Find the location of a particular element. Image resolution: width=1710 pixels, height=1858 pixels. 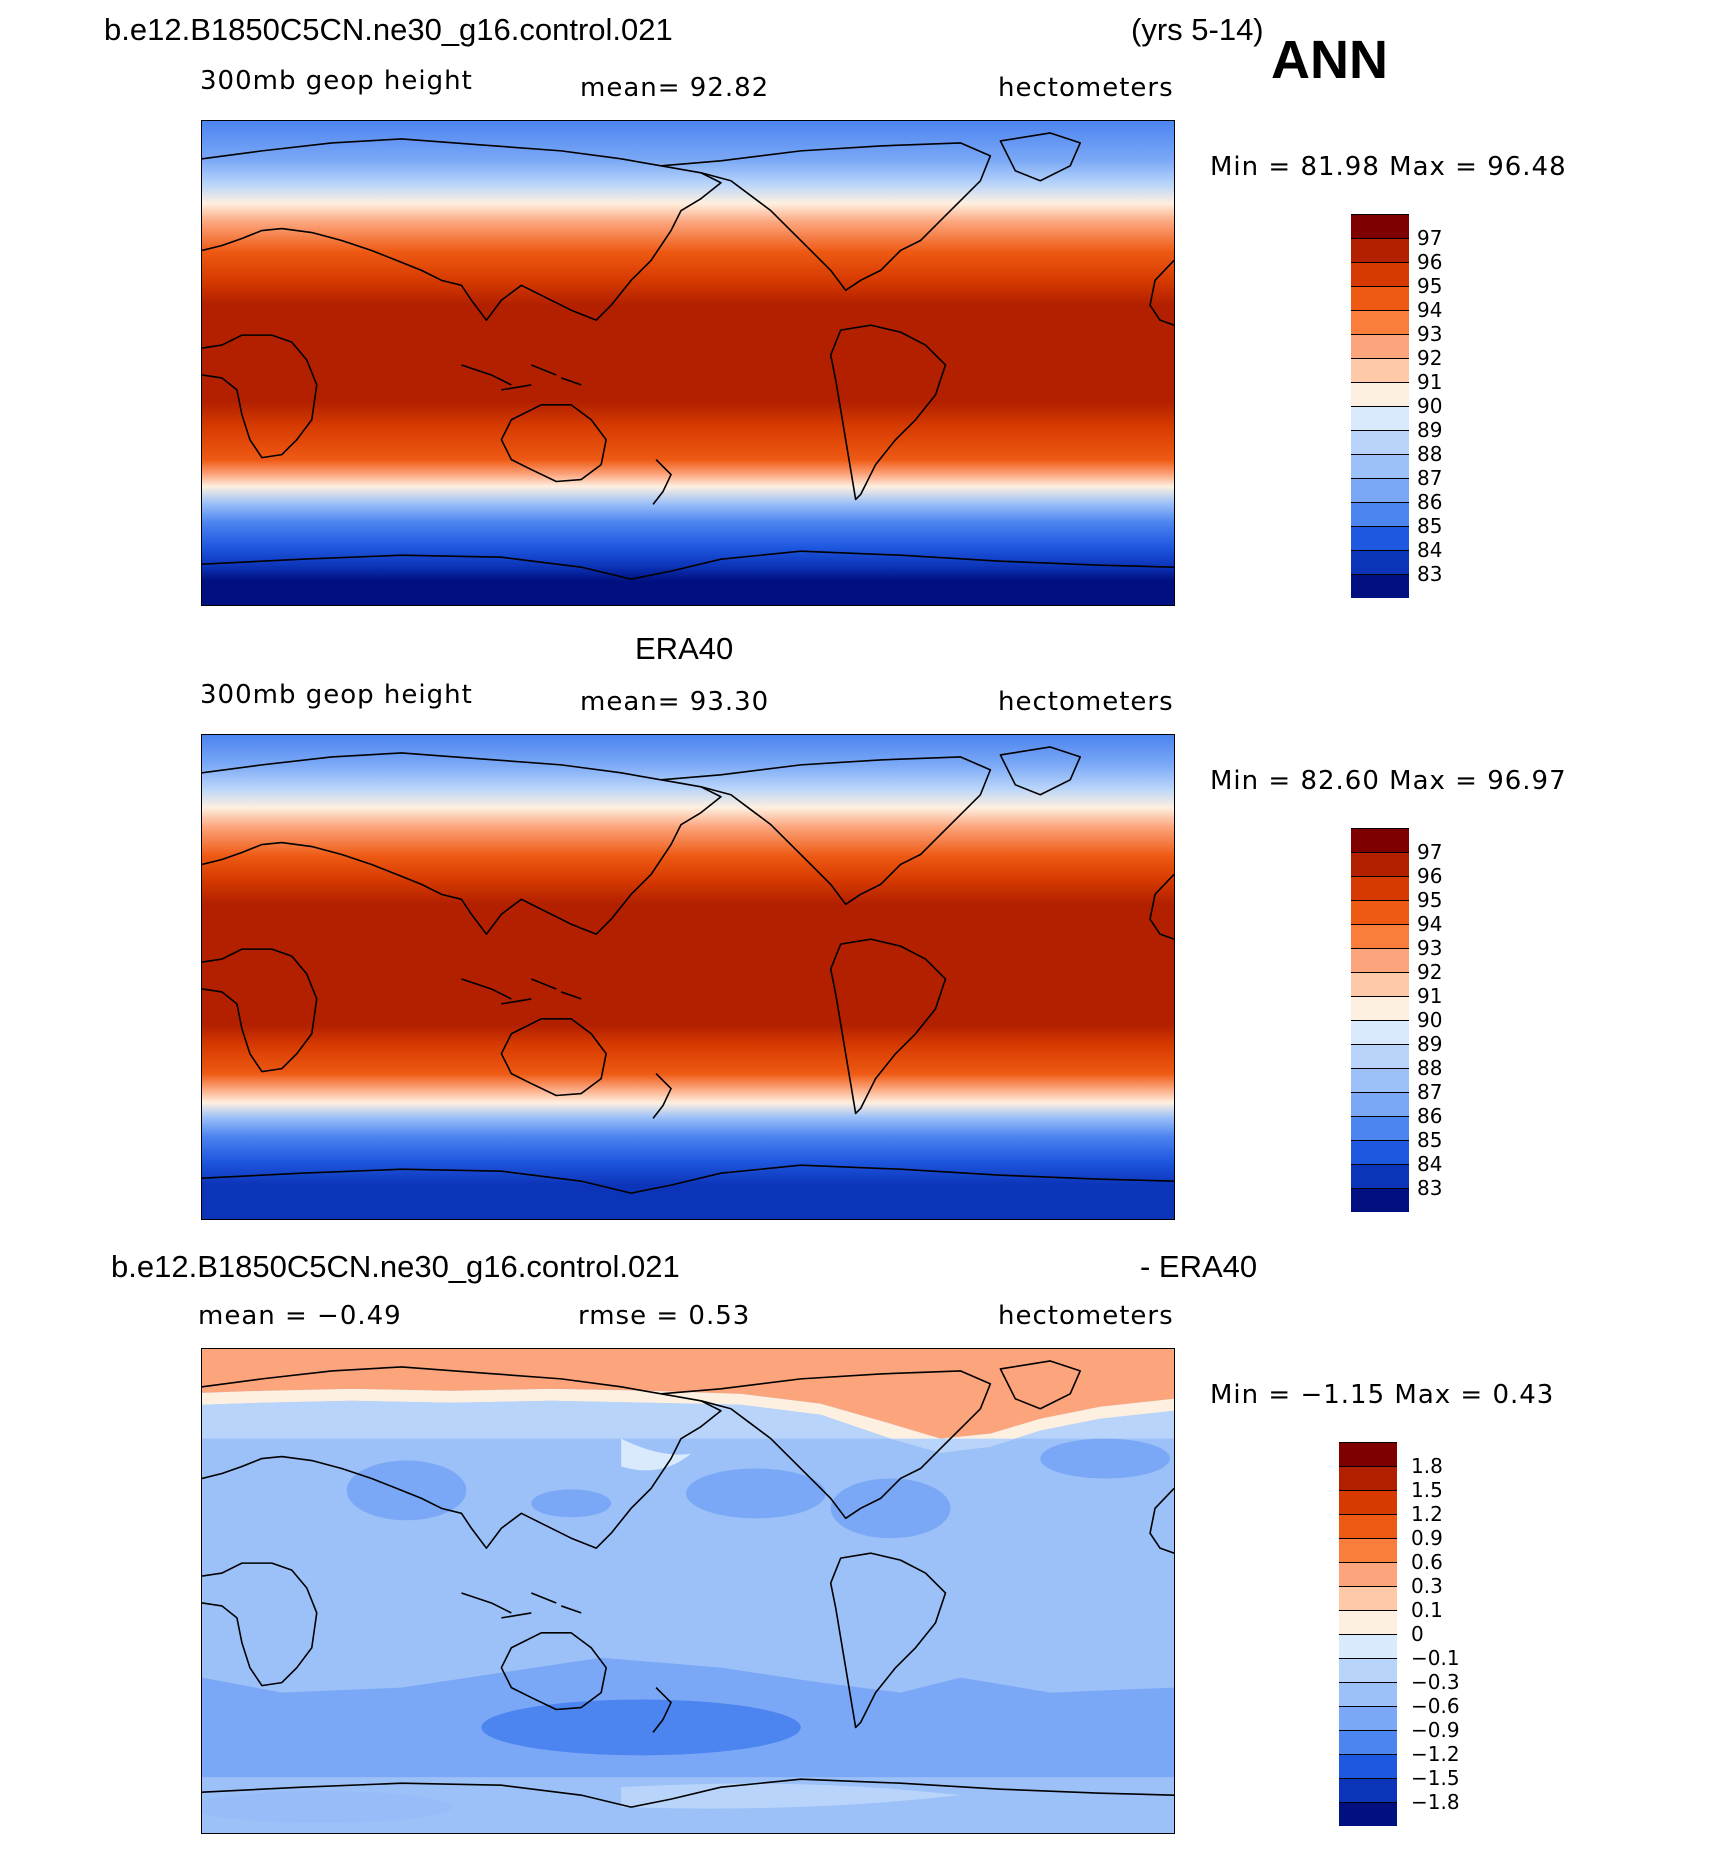

years-label: (yrs 5-14) is located at coordinates (1197, 29).